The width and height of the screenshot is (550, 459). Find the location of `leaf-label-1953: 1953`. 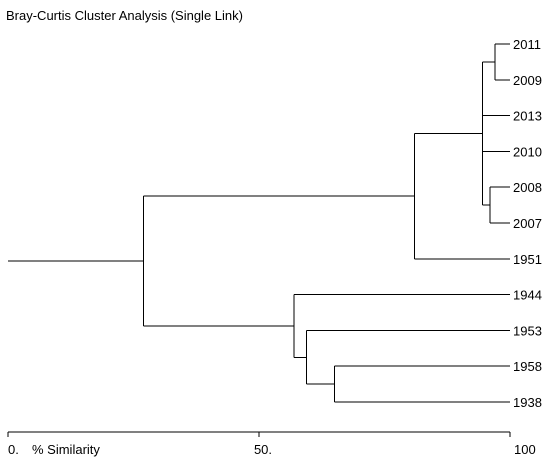

leaf-label-1953: 1953 is located at coordinates (527, 330).